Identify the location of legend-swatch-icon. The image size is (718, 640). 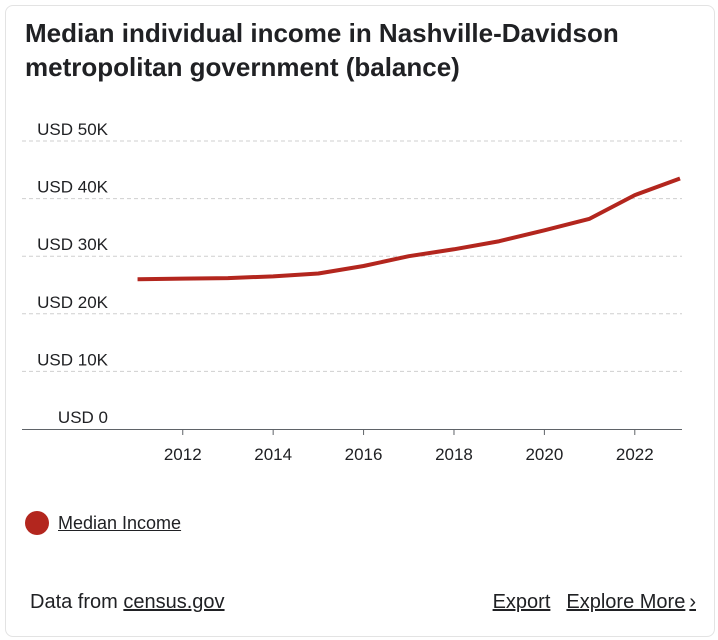
(37, 523).